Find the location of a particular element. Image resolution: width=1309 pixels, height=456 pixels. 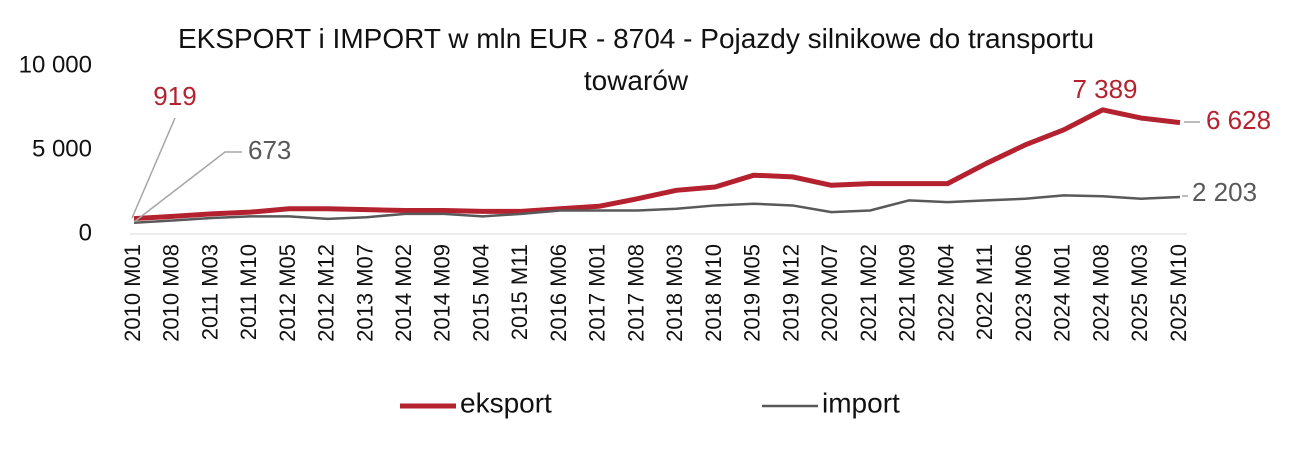

x-tick-label: 2023 M06 is located at coordinates (1023, 293).